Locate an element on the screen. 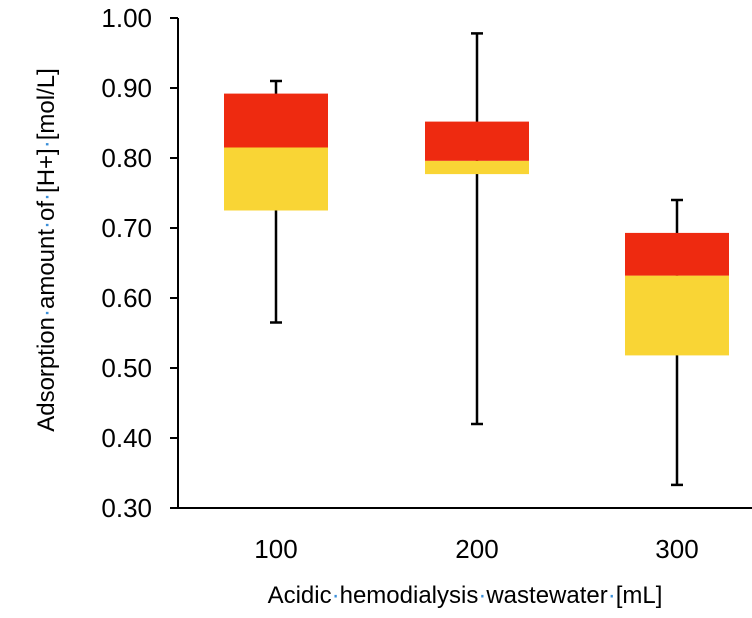 This screenshot has width=752, height=618. y-axis-ticks: 0.30 0.40 0.50 0.60 0.70 0.80 0.90 1.00 is located at coordinates (139, 263).